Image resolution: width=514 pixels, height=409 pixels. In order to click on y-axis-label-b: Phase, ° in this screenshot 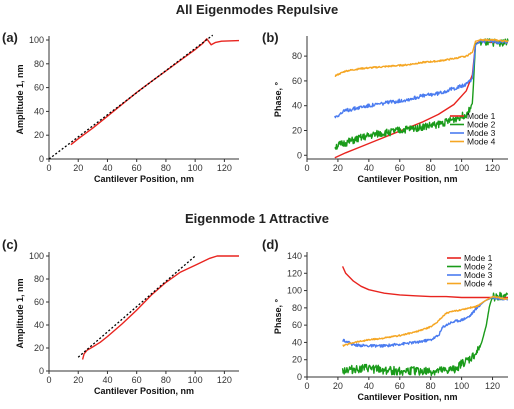, I will do `click(278, 100)`.